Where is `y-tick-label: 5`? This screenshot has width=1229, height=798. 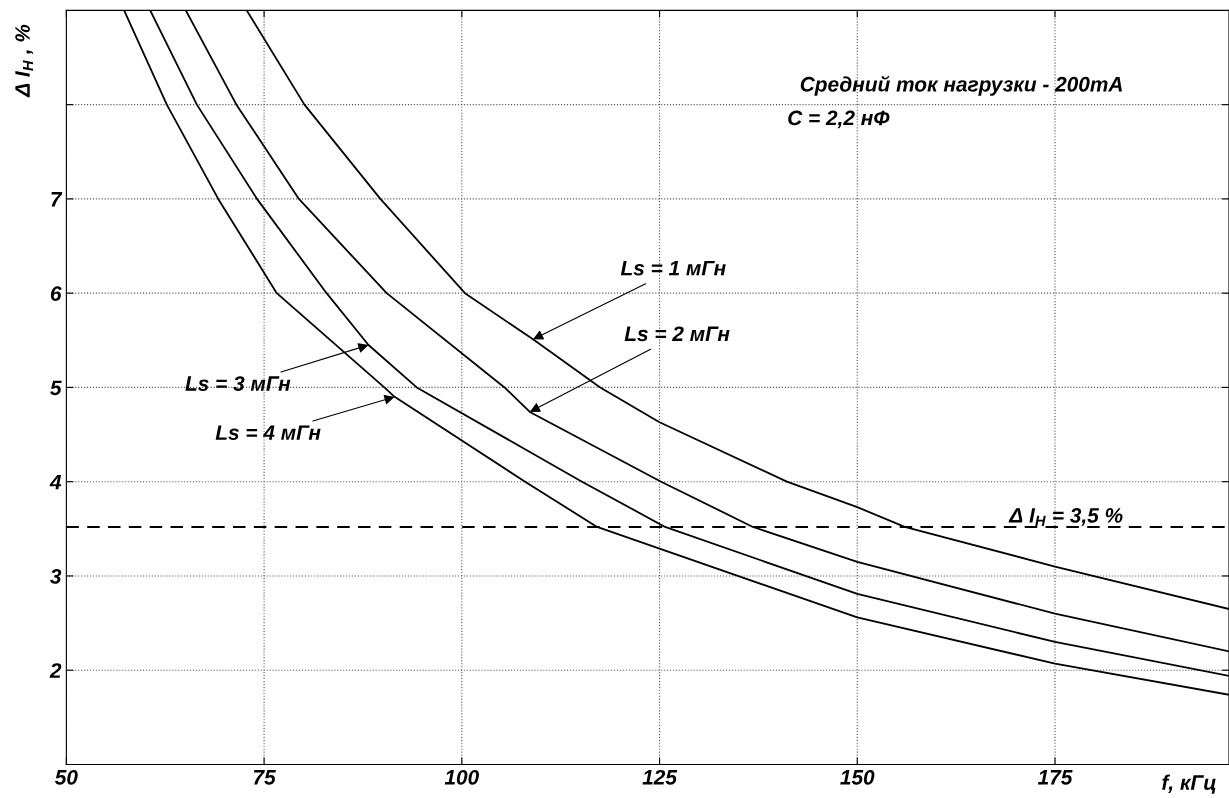
y-tick-label: 5 is located at coordinates (56, 388).